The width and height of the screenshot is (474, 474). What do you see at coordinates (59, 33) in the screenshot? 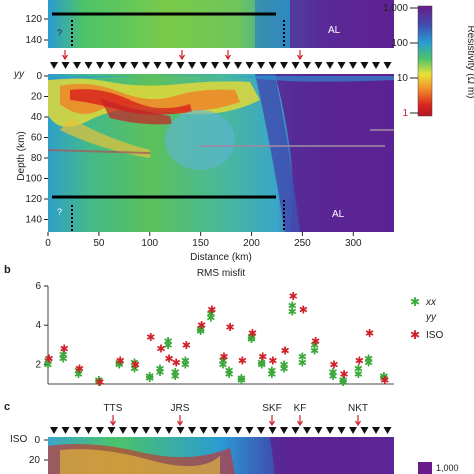
I see `question-mark-top: ?` at bounding box center [59, 33].